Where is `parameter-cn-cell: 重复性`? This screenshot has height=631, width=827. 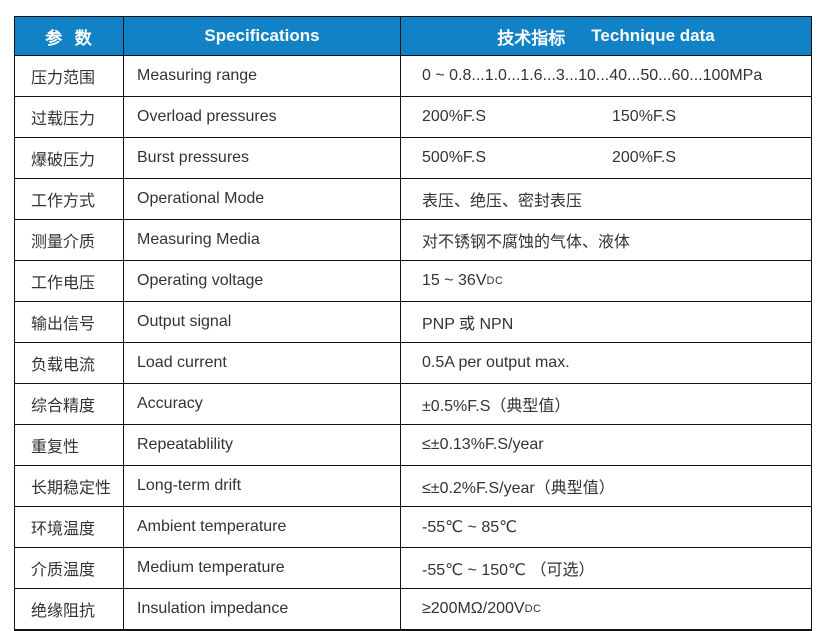 parameter-cn-cell: 重复性 is located at coordinates (69, 445).